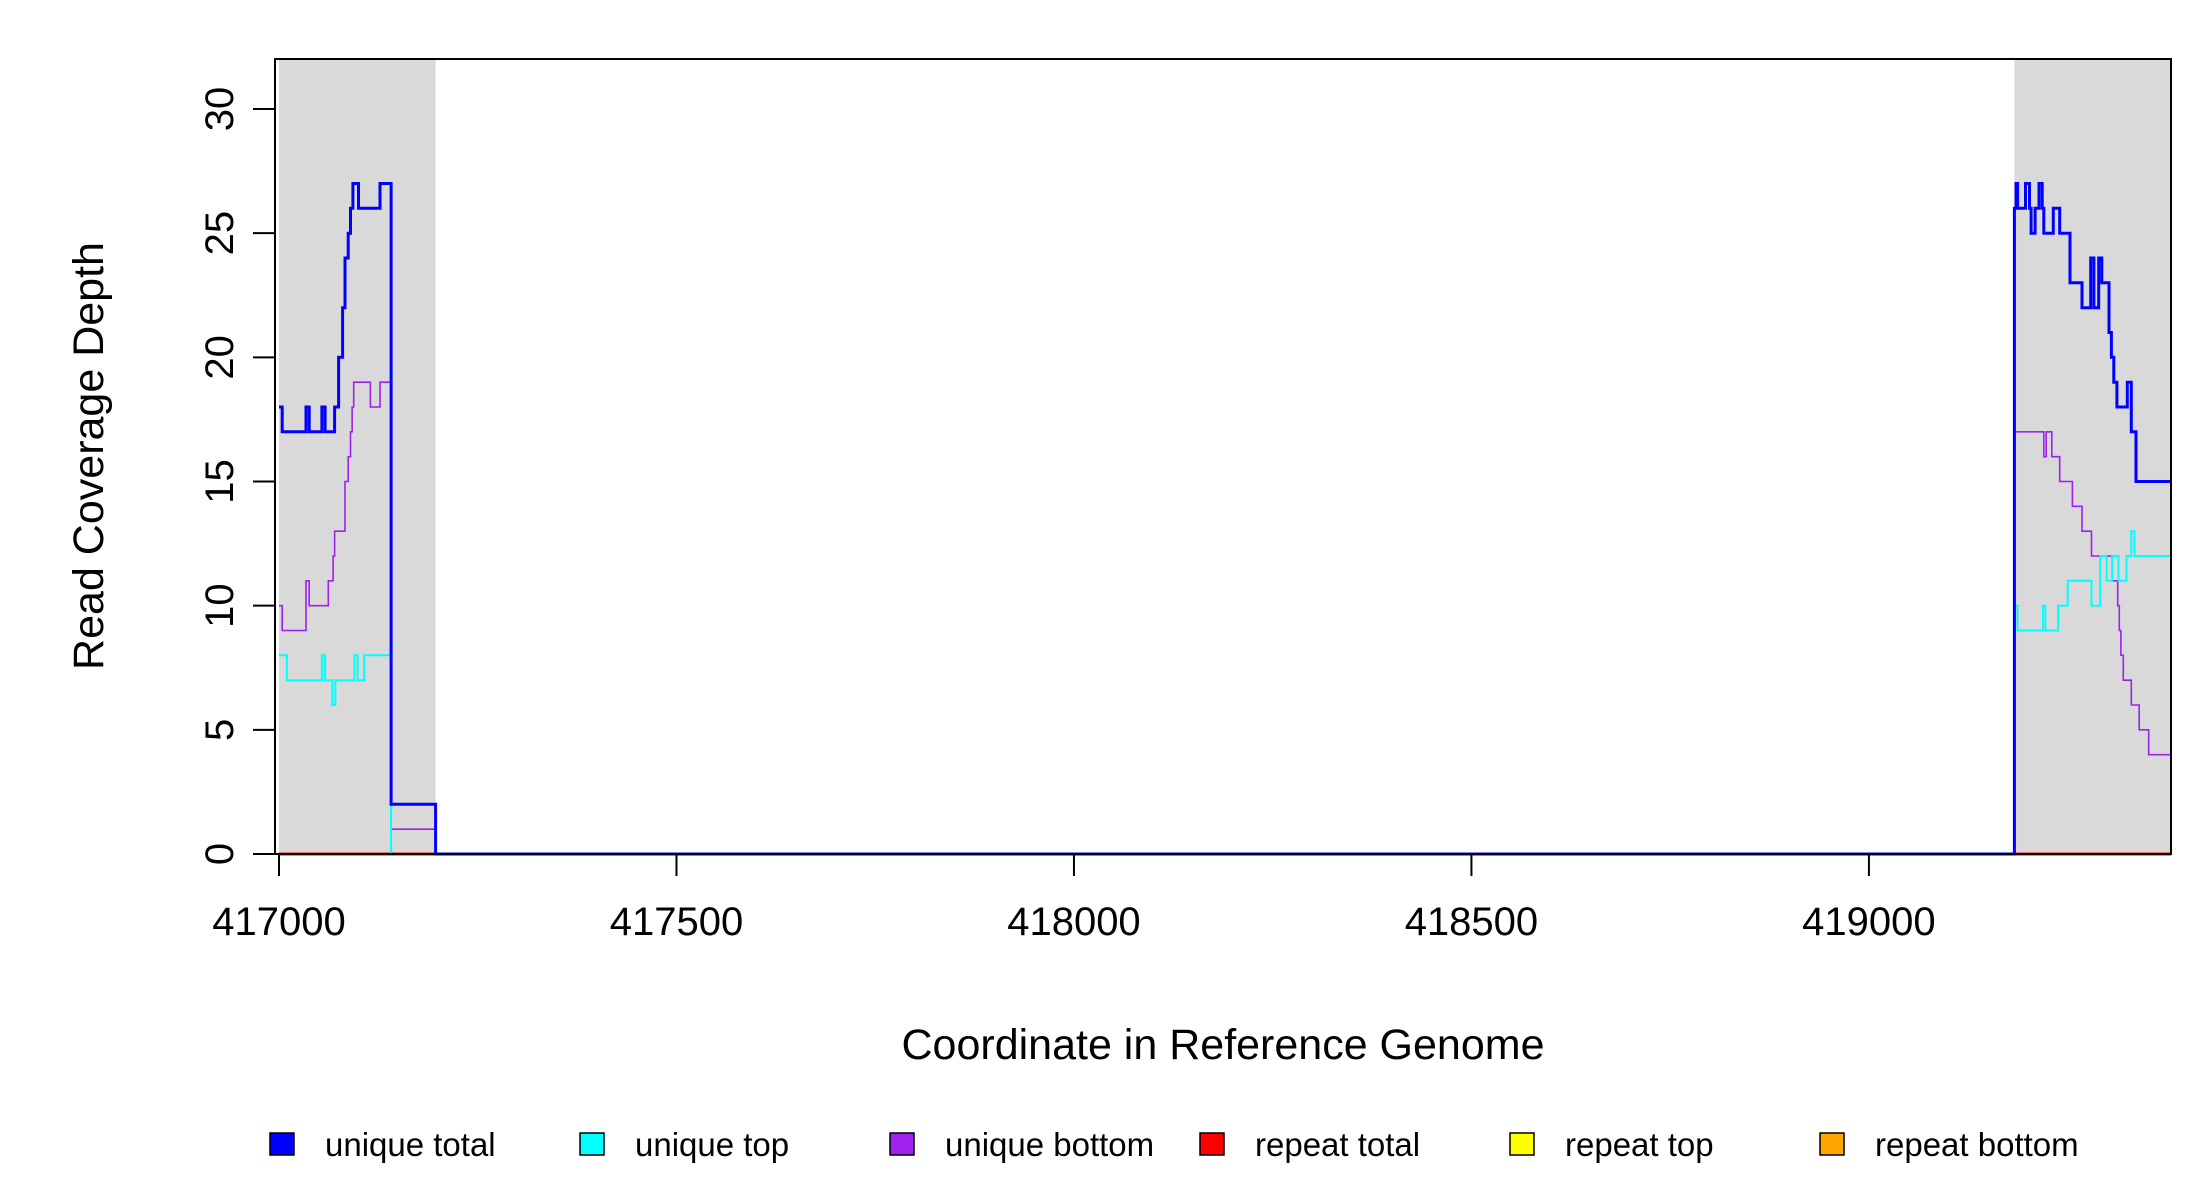 This screenshot has width=2200, height=1200. What do you see at coordinates (220, 357) in the screenshot?
I see `y-tick-label: 20` at bounding box center [220, 357].